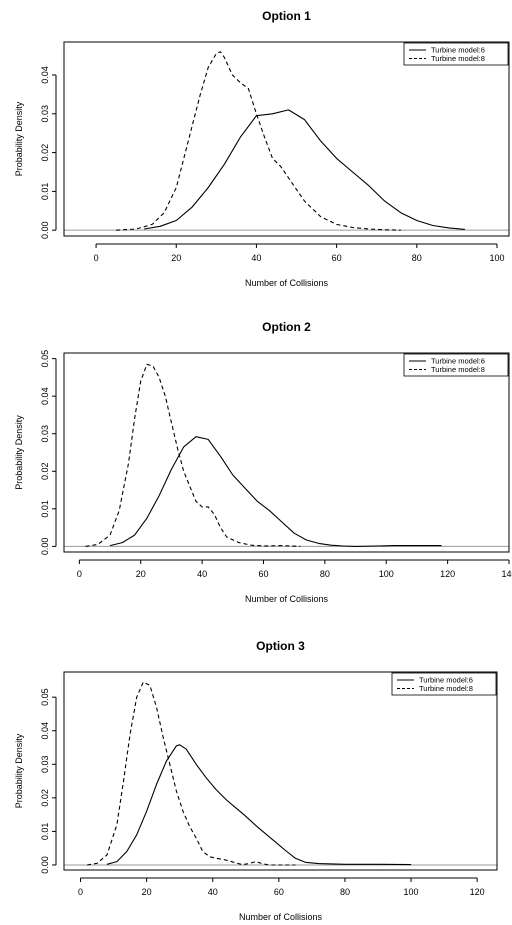  What do you see at coordinates (280, 646) in the screenshot?
I see `chart-title: Option 3` at bounding box center [280, 646].